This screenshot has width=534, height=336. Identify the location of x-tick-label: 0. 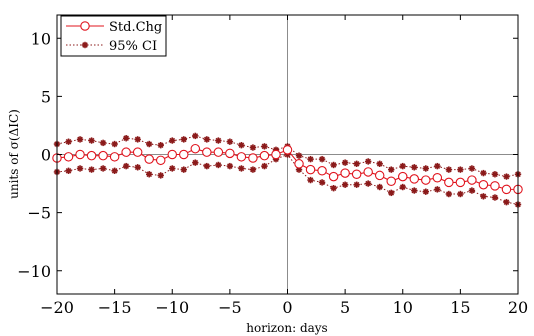
(287, 307).